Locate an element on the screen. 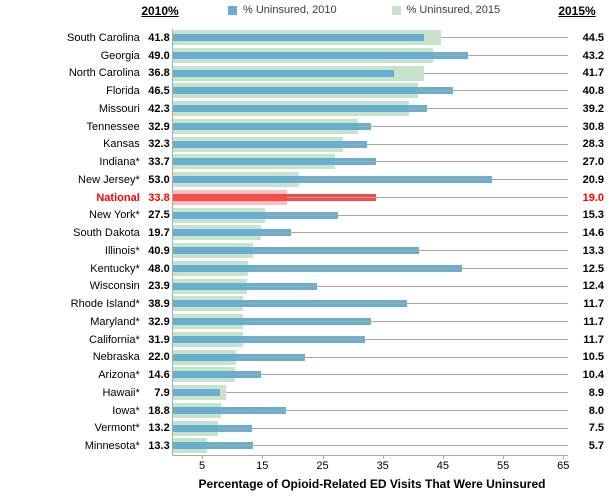 This screenshot has height=501, width=609. green-square-icon is located at coordinates (396, 10).